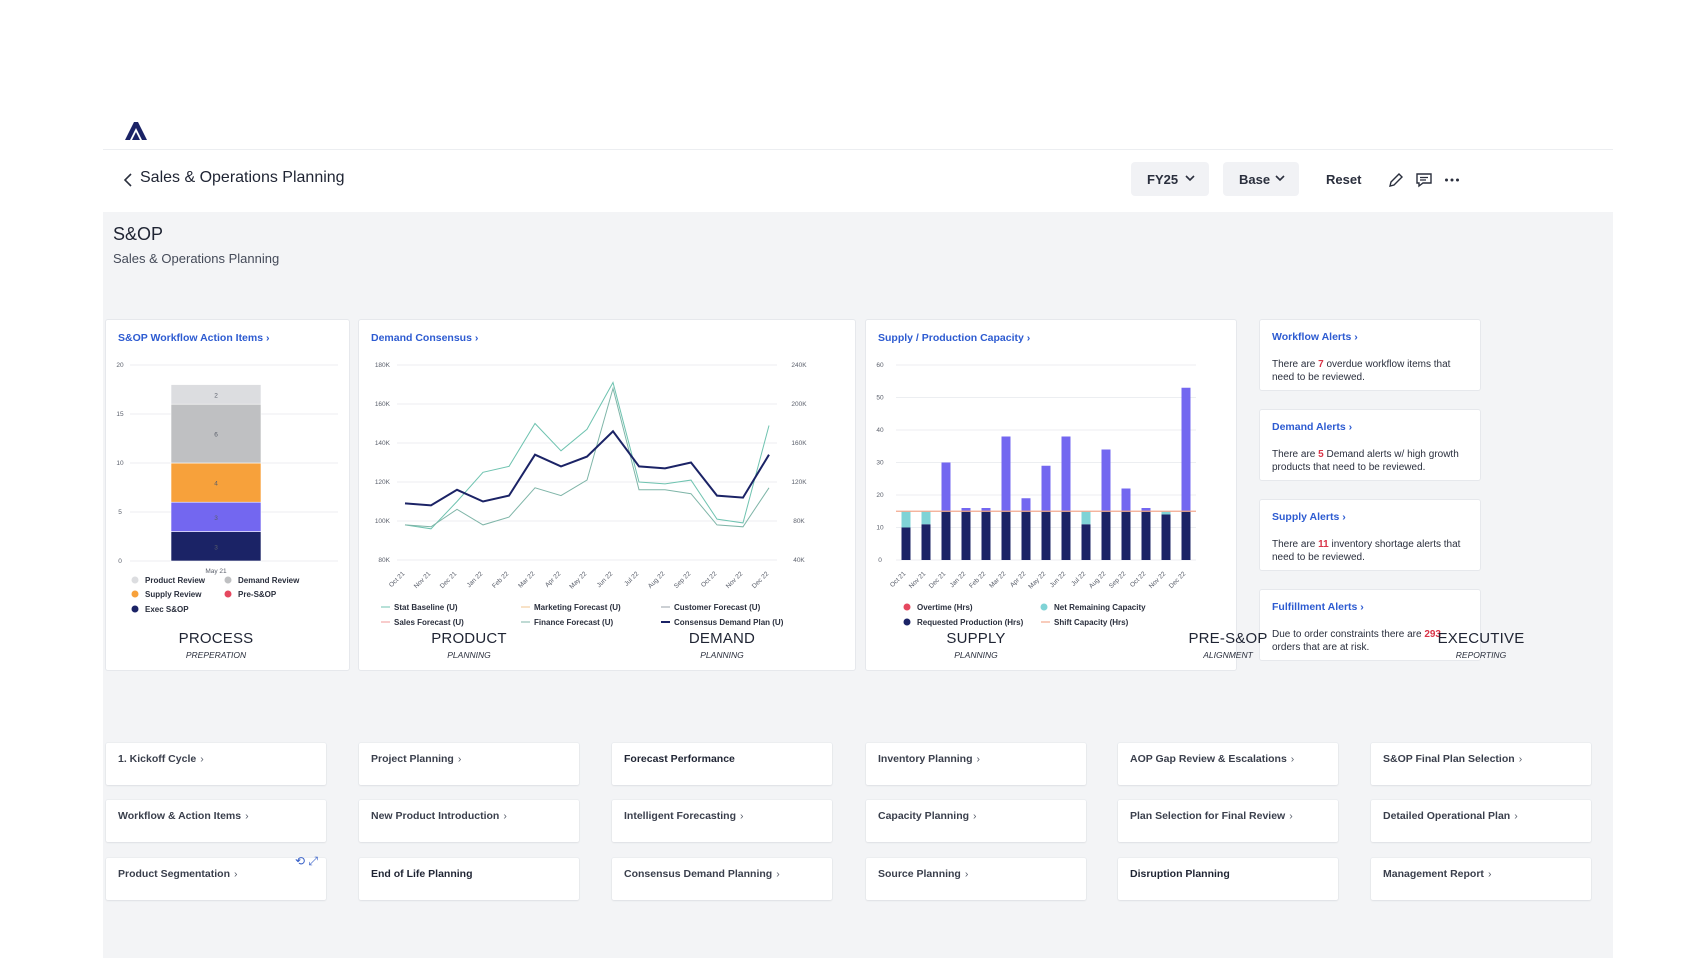 This screenshot has width=1706, height=958. What do you see at coordinates (1091, 622) in the screenshot?
I see `legend-label: Shift Capacity (Hrs)` at bounding box center [1091, 622].